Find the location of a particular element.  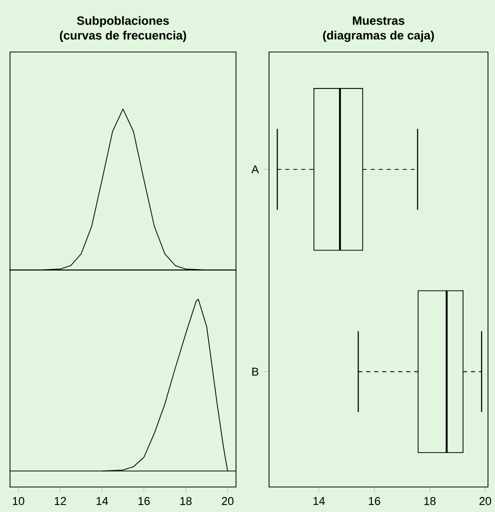

x-tick-label: 10 is located at coordinates (18, 501).